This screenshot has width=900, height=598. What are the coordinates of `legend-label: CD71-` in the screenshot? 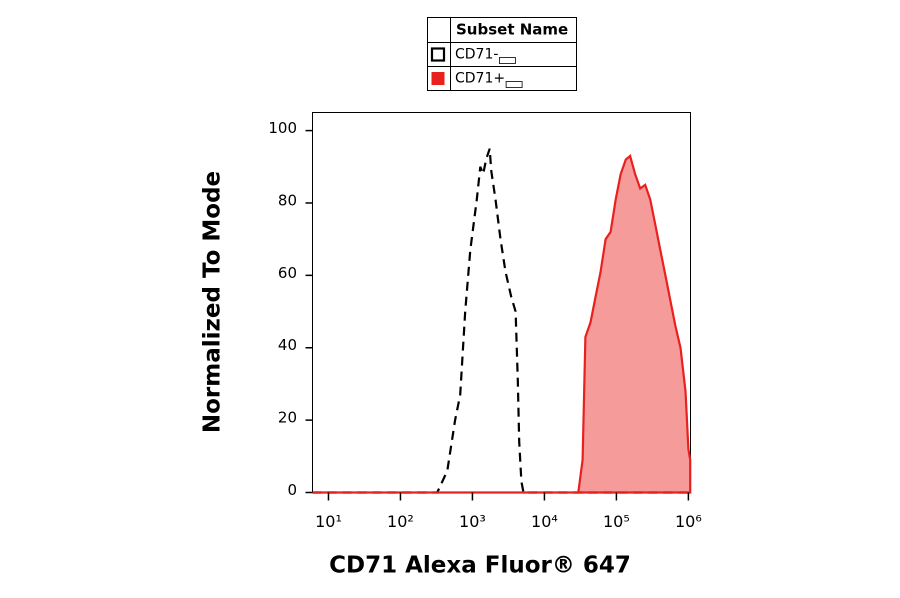 It's located at (476, 55).